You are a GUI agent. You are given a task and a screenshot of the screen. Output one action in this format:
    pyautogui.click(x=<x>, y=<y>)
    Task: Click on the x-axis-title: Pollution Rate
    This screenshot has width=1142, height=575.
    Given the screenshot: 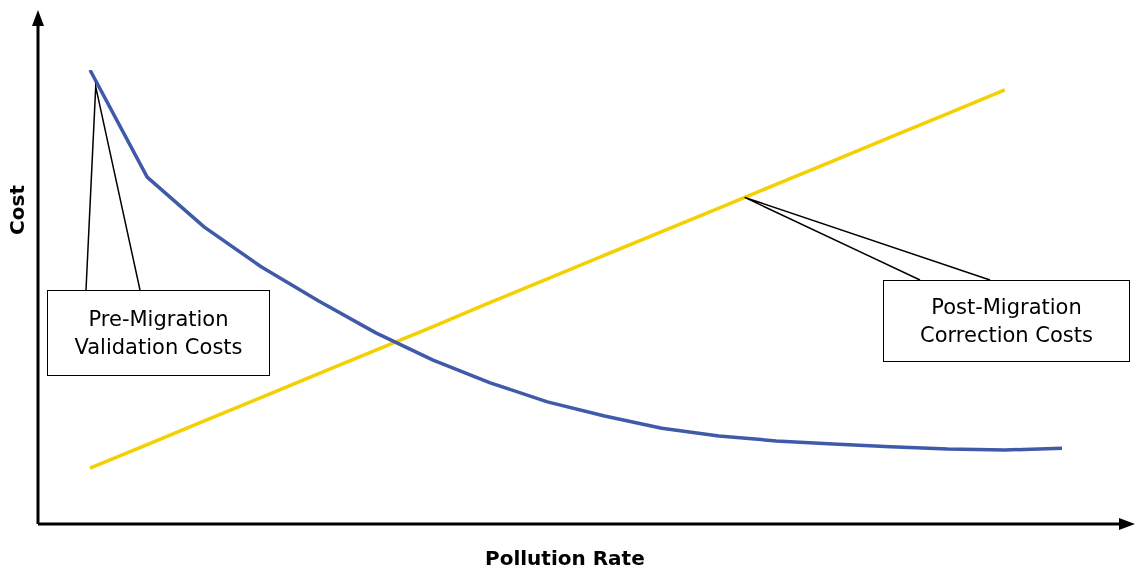 What is the action you would take?
    pyautogui.click(x=565, y=558)
    